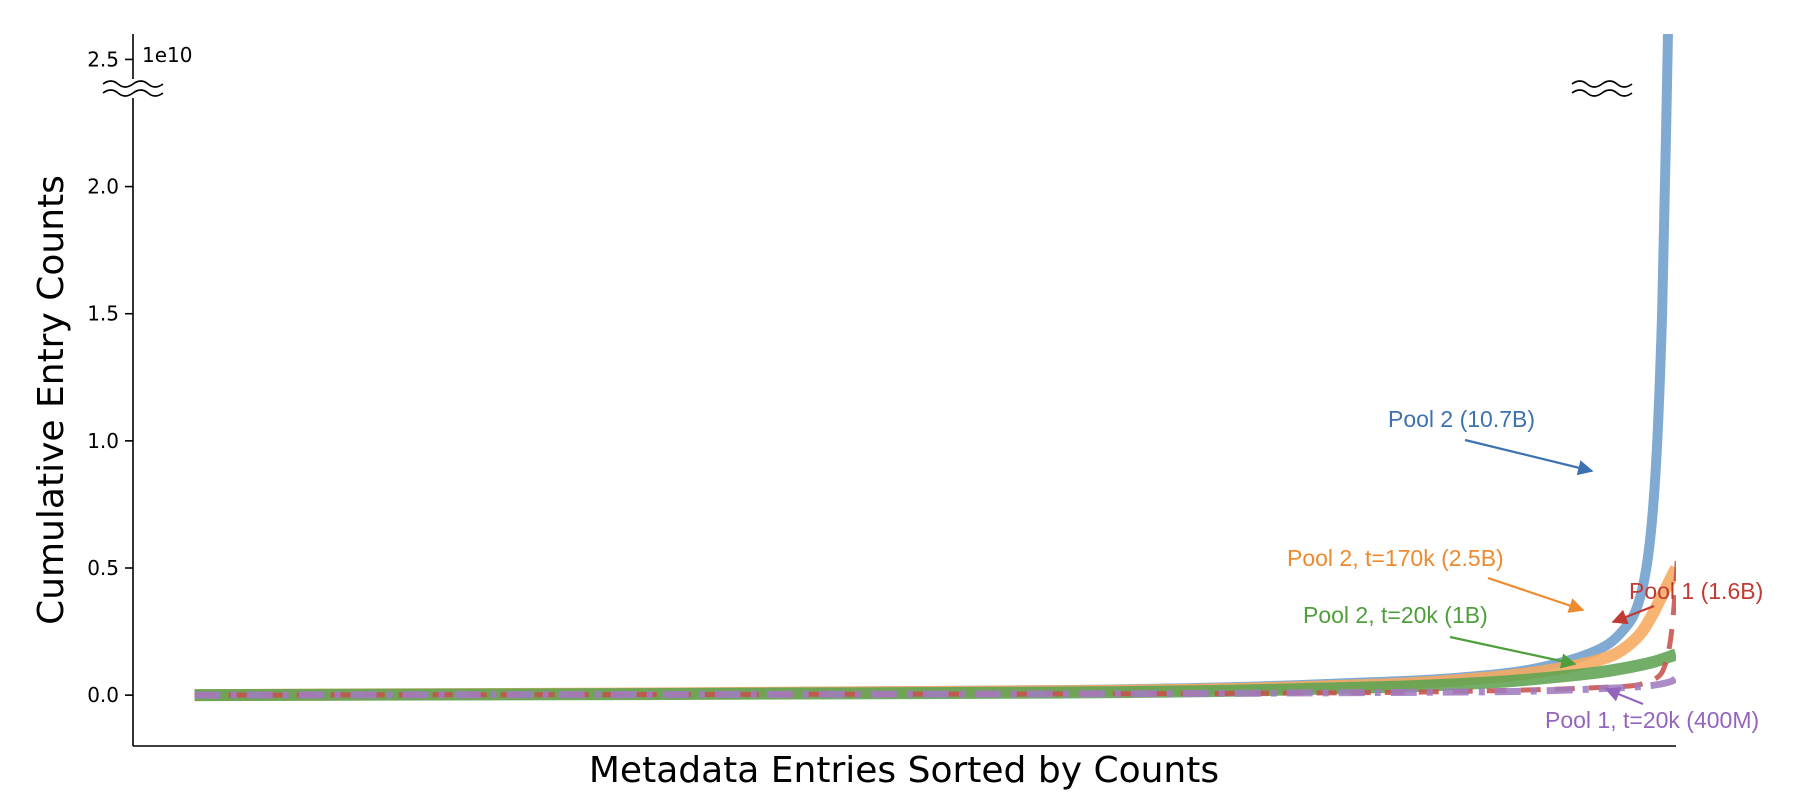 The height and width of the screenshot is (807, 1797). I want to click on annotation-pool2-t170k: Pool 2, t=170k (2.5B), so click(1436, 579).